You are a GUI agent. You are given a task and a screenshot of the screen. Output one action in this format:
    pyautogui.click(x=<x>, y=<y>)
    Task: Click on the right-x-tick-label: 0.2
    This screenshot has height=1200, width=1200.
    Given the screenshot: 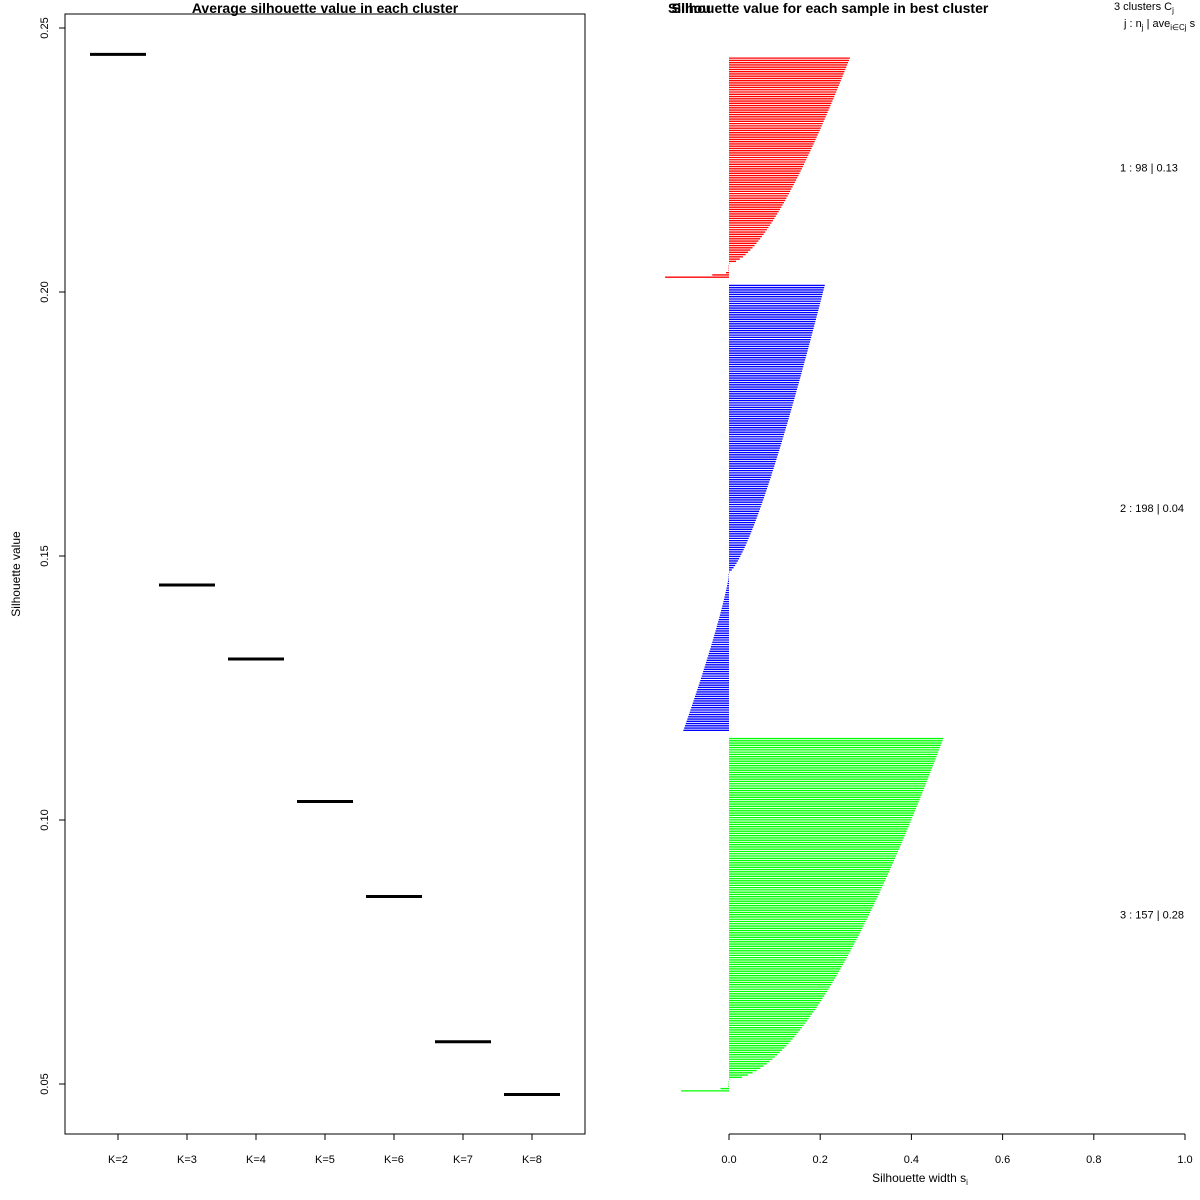 What is the action you would take?
    pyautogui.click(x=820, y=1160)
    